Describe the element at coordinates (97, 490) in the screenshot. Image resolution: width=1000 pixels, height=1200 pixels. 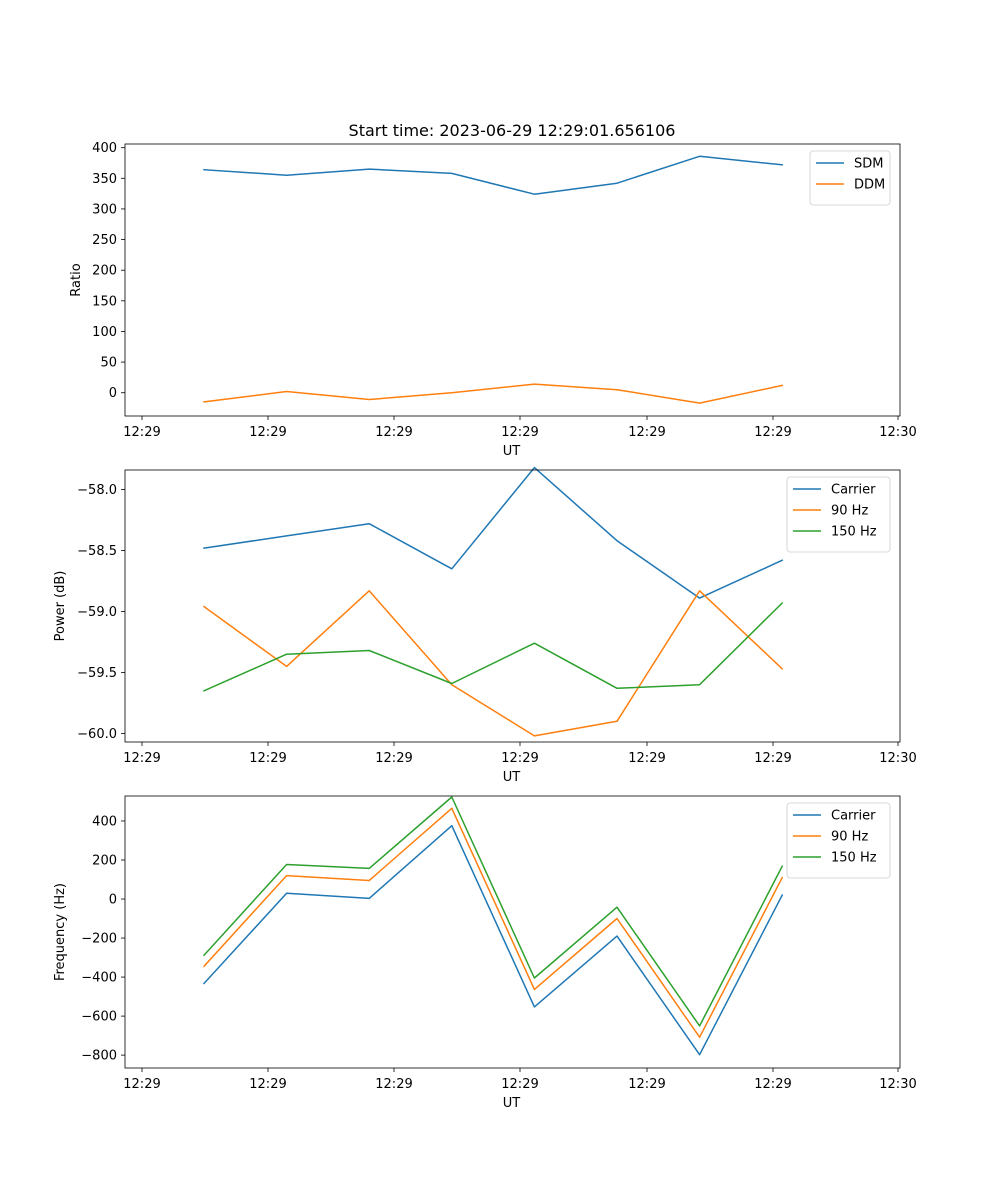
I see `y-tick-label: −58.0` at that location.